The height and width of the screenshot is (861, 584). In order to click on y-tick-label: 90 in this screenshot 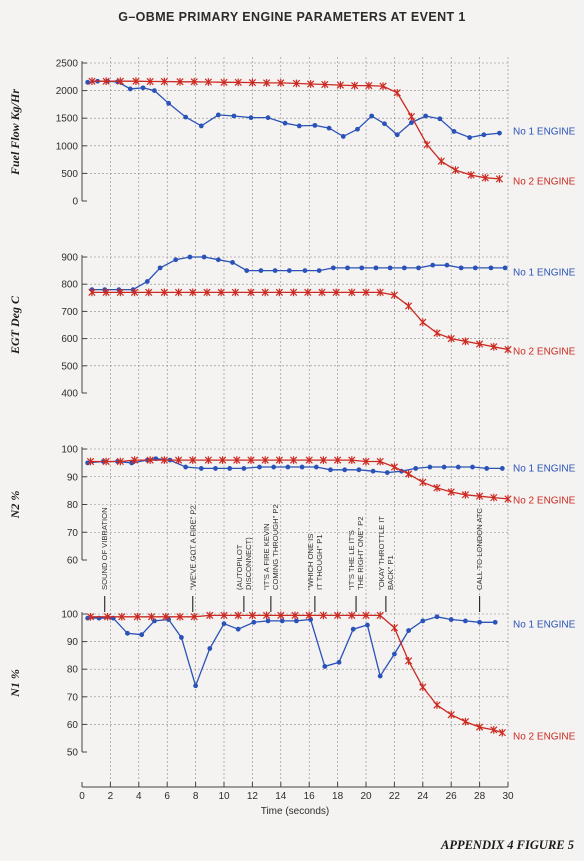, I will do `click(73, 642)`.